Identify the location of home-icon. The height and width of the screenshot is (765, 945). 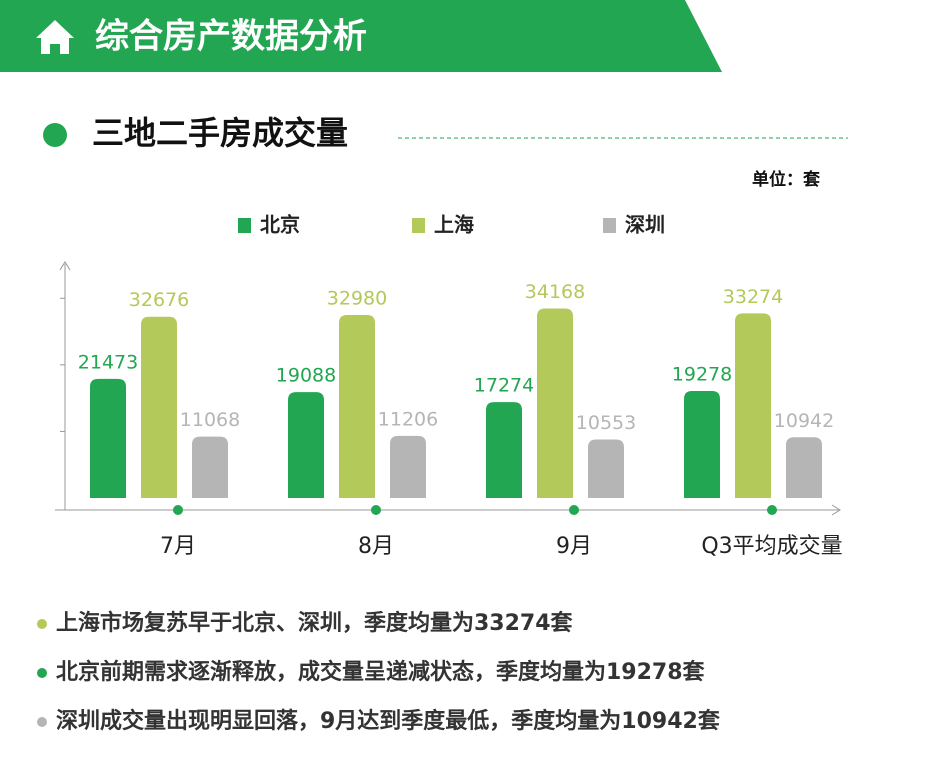
(55, 37).